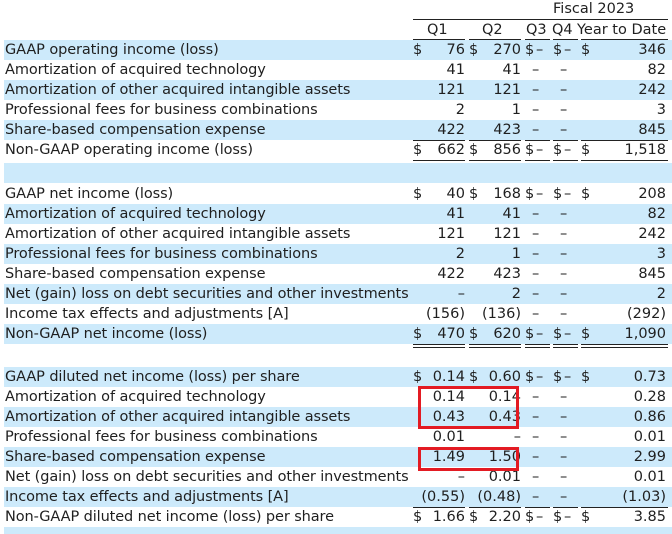  What do you see at coordinates (439, 397) in the screenshot?
I see `cell-q1: 0.14` at bounding box center [439, 397].